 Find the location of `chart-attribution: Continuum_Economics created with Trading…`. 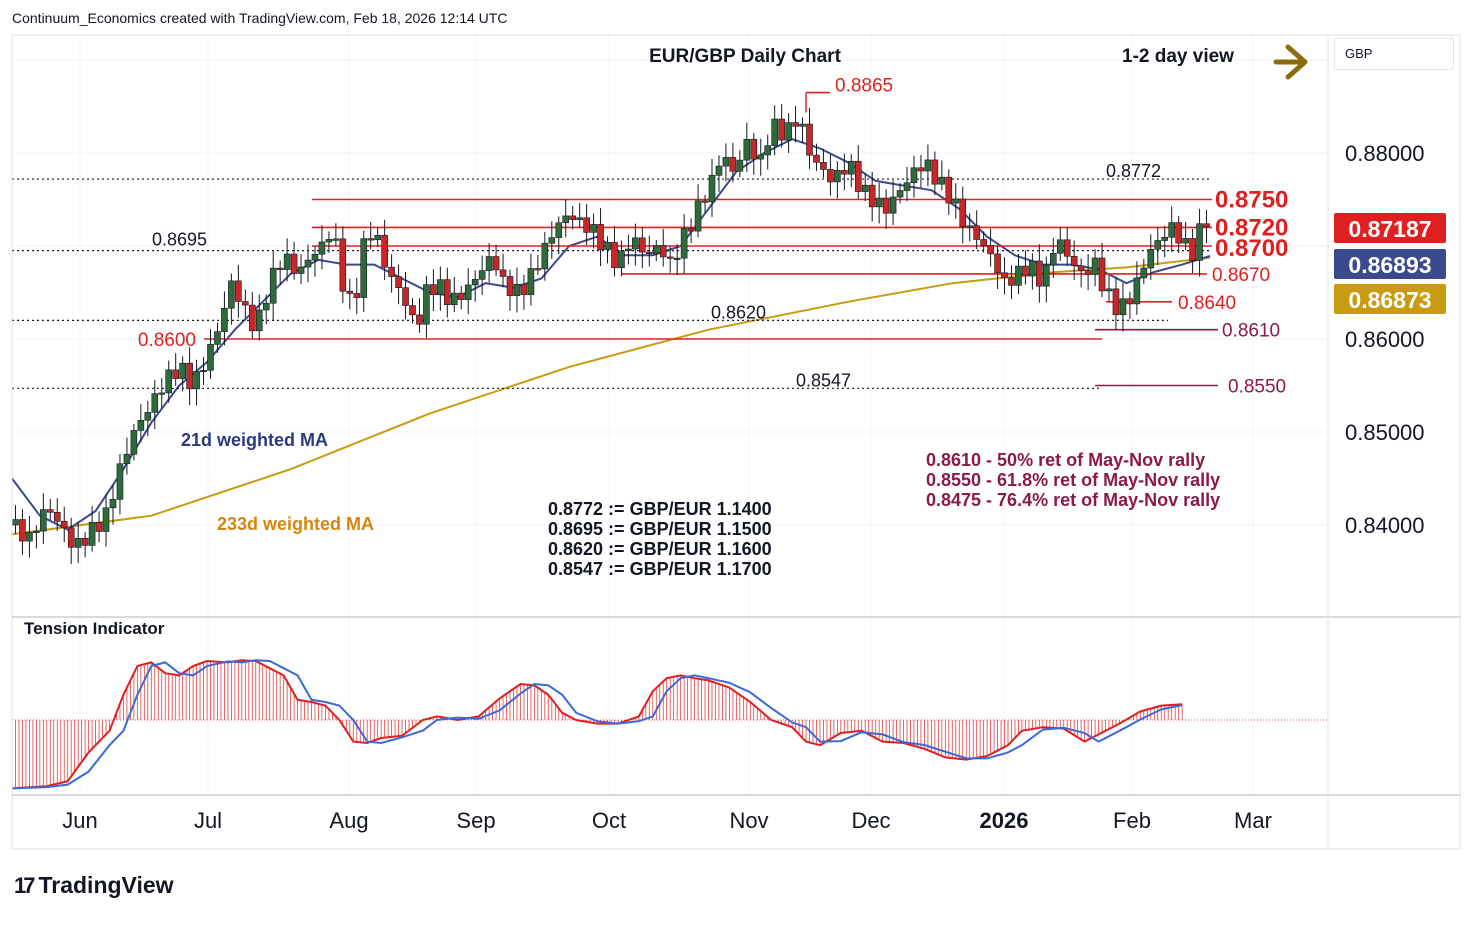

chart-attribution: Continuum_Economics created with Trading… is located at coordinates (260, 18).